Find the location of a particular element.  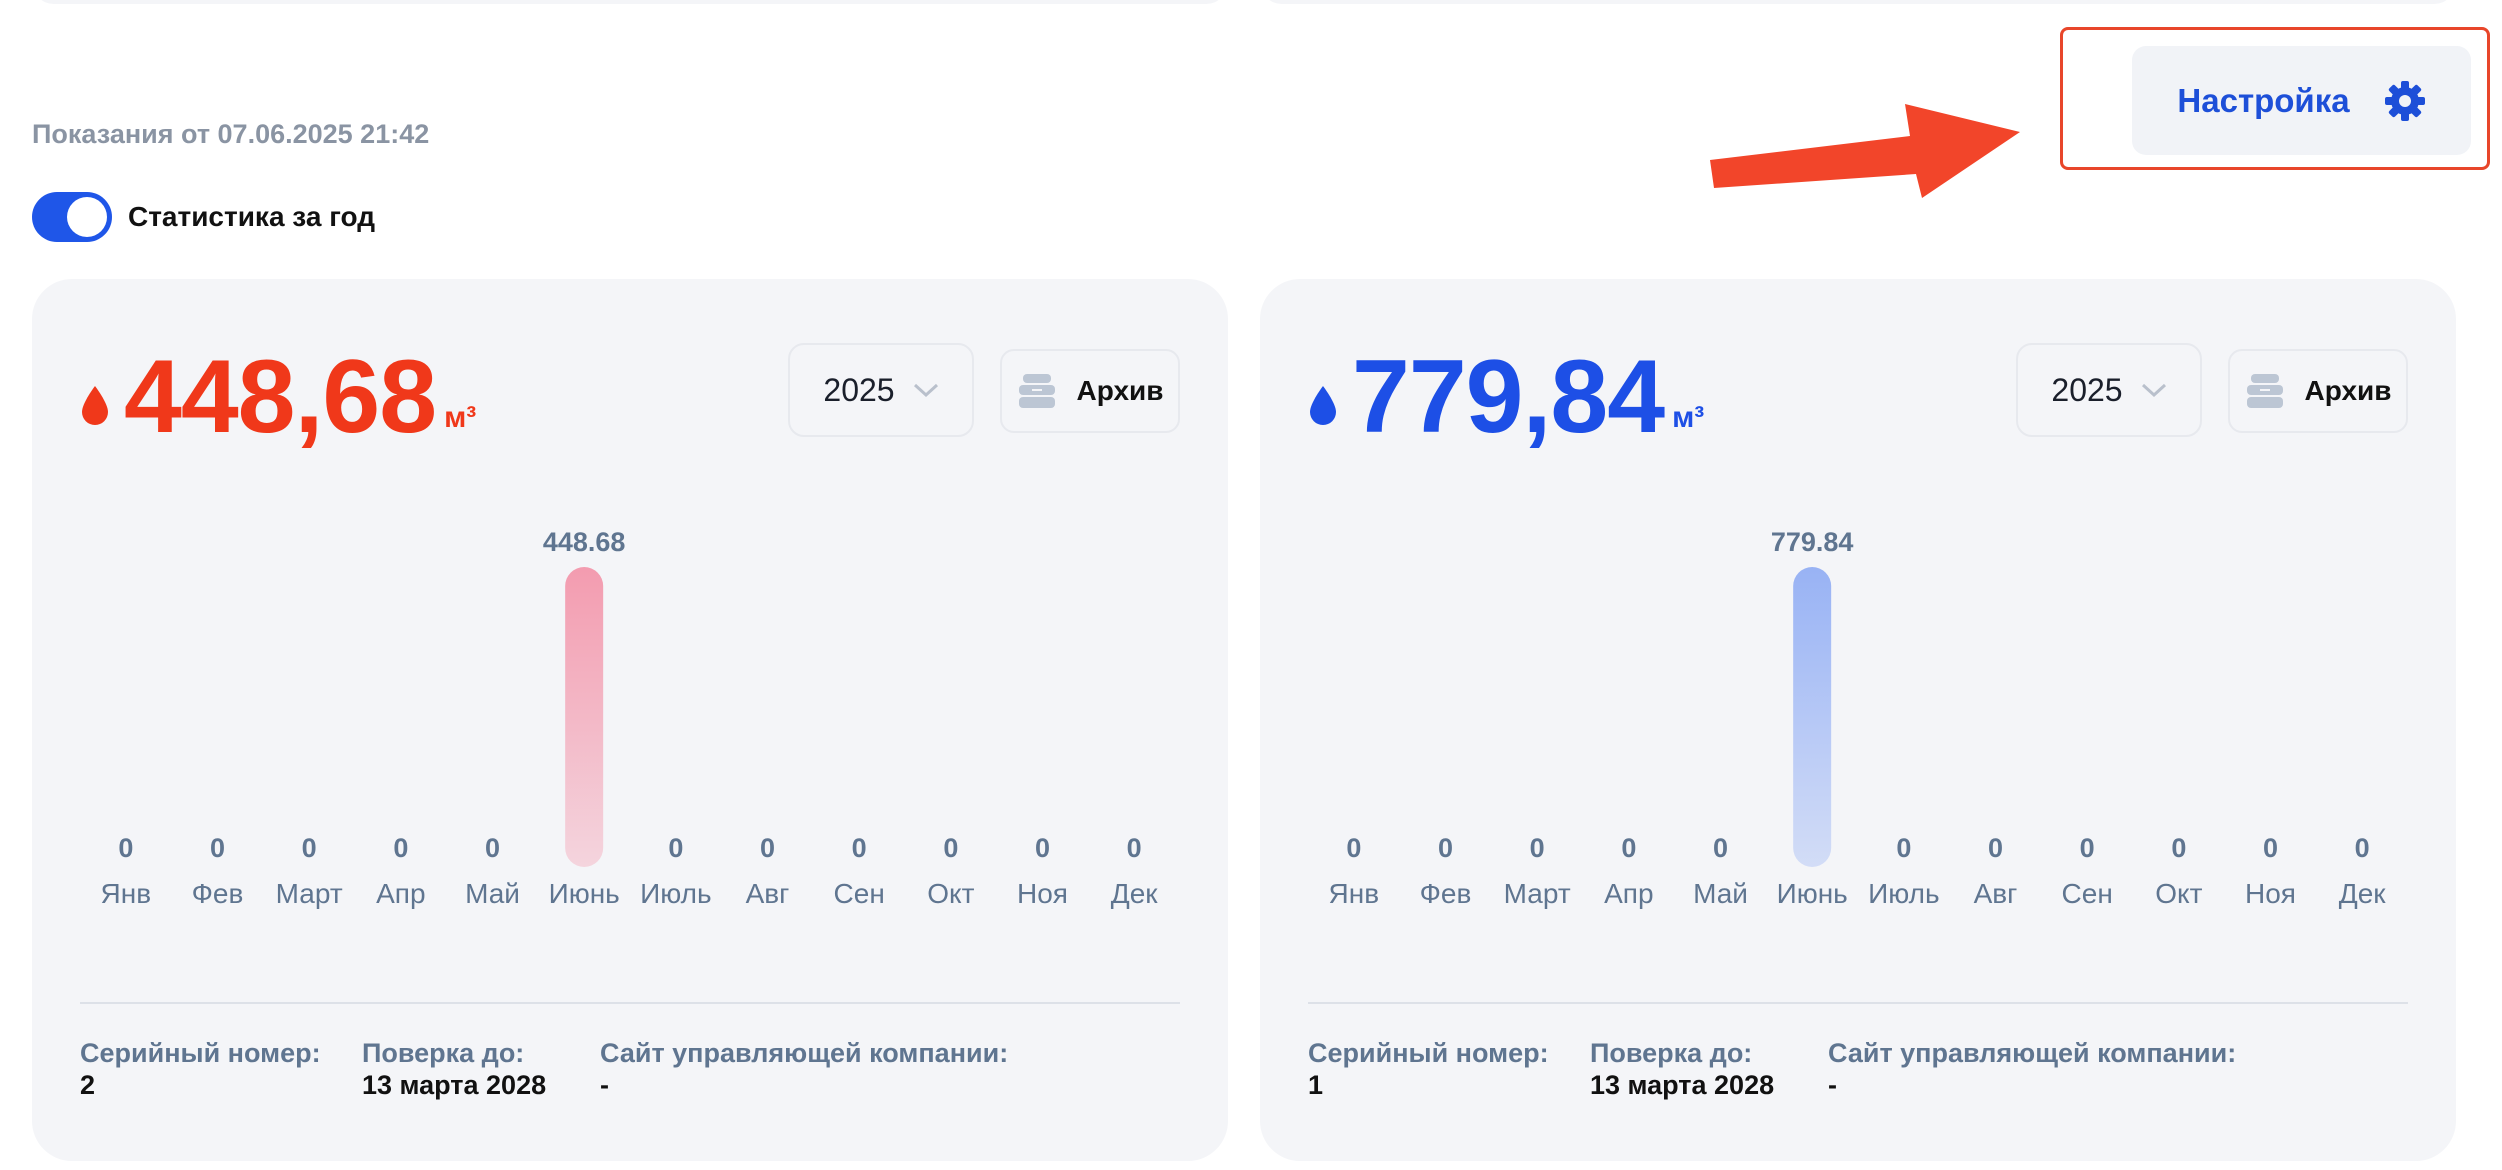

serial-number: Серийный номер: 1 is located at coordinates (1428, 1069).